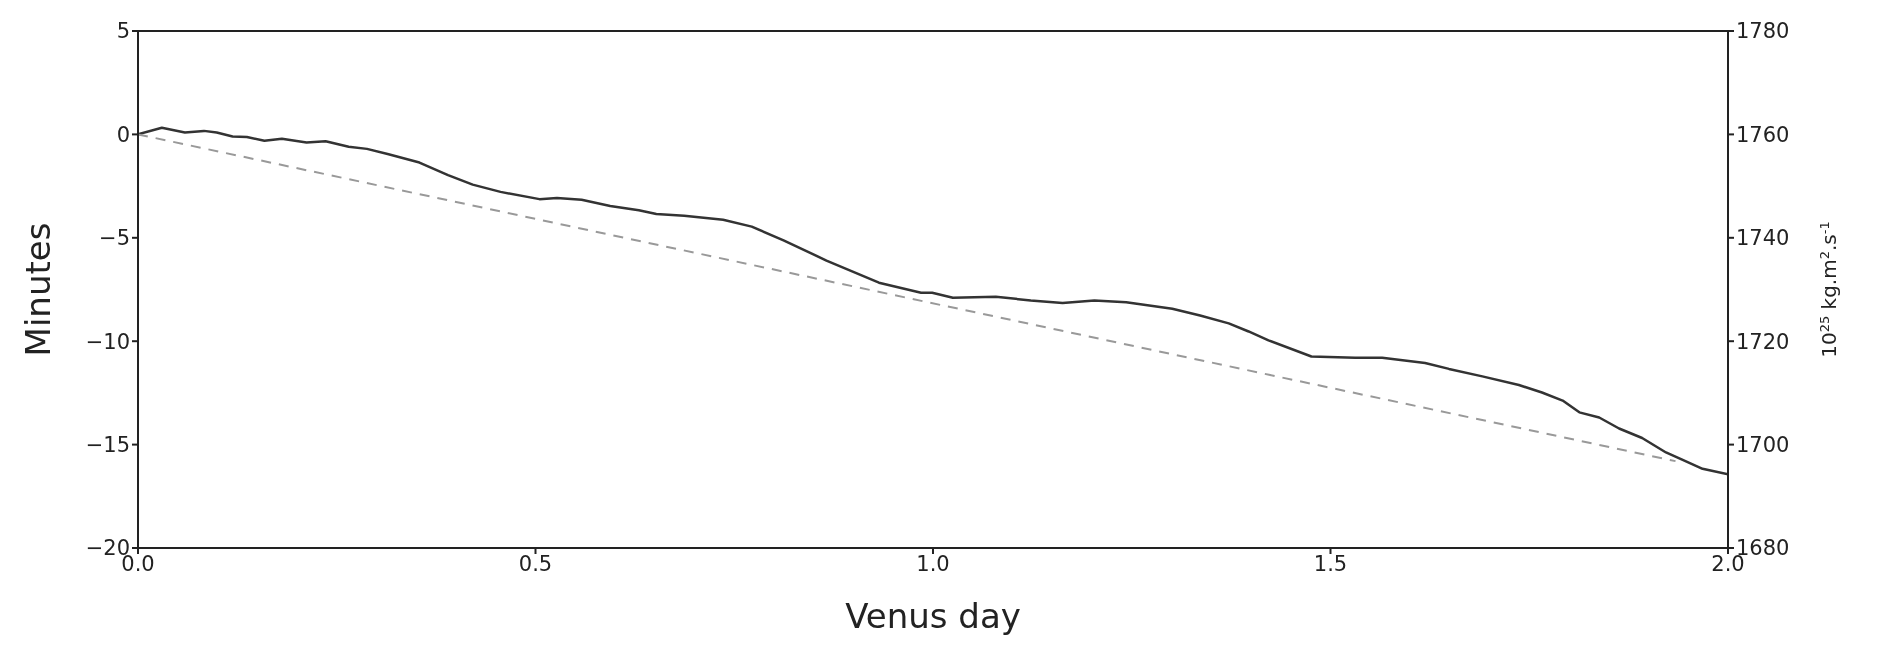 The height and width of the screenshot is (664, 1884). What do you see at coordinates (535, 563) in the screenshot?
I see `x-tick-label: 0.5` at bounding box center [535, 563].